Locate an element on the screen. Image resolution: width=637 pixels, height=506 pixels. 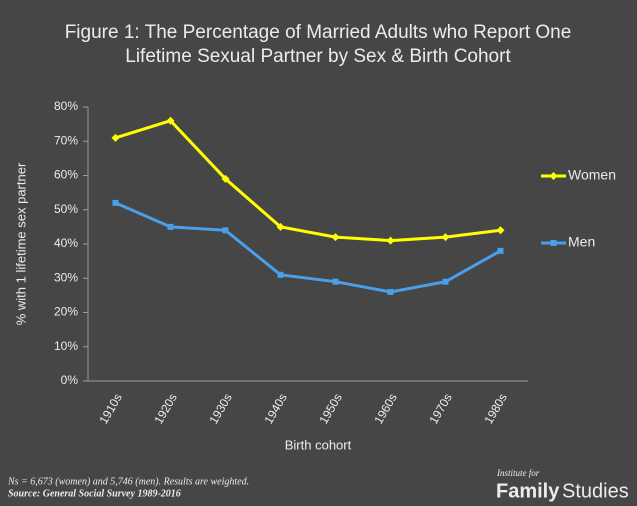
logo-text: Family is located at coordinates (528, 491).